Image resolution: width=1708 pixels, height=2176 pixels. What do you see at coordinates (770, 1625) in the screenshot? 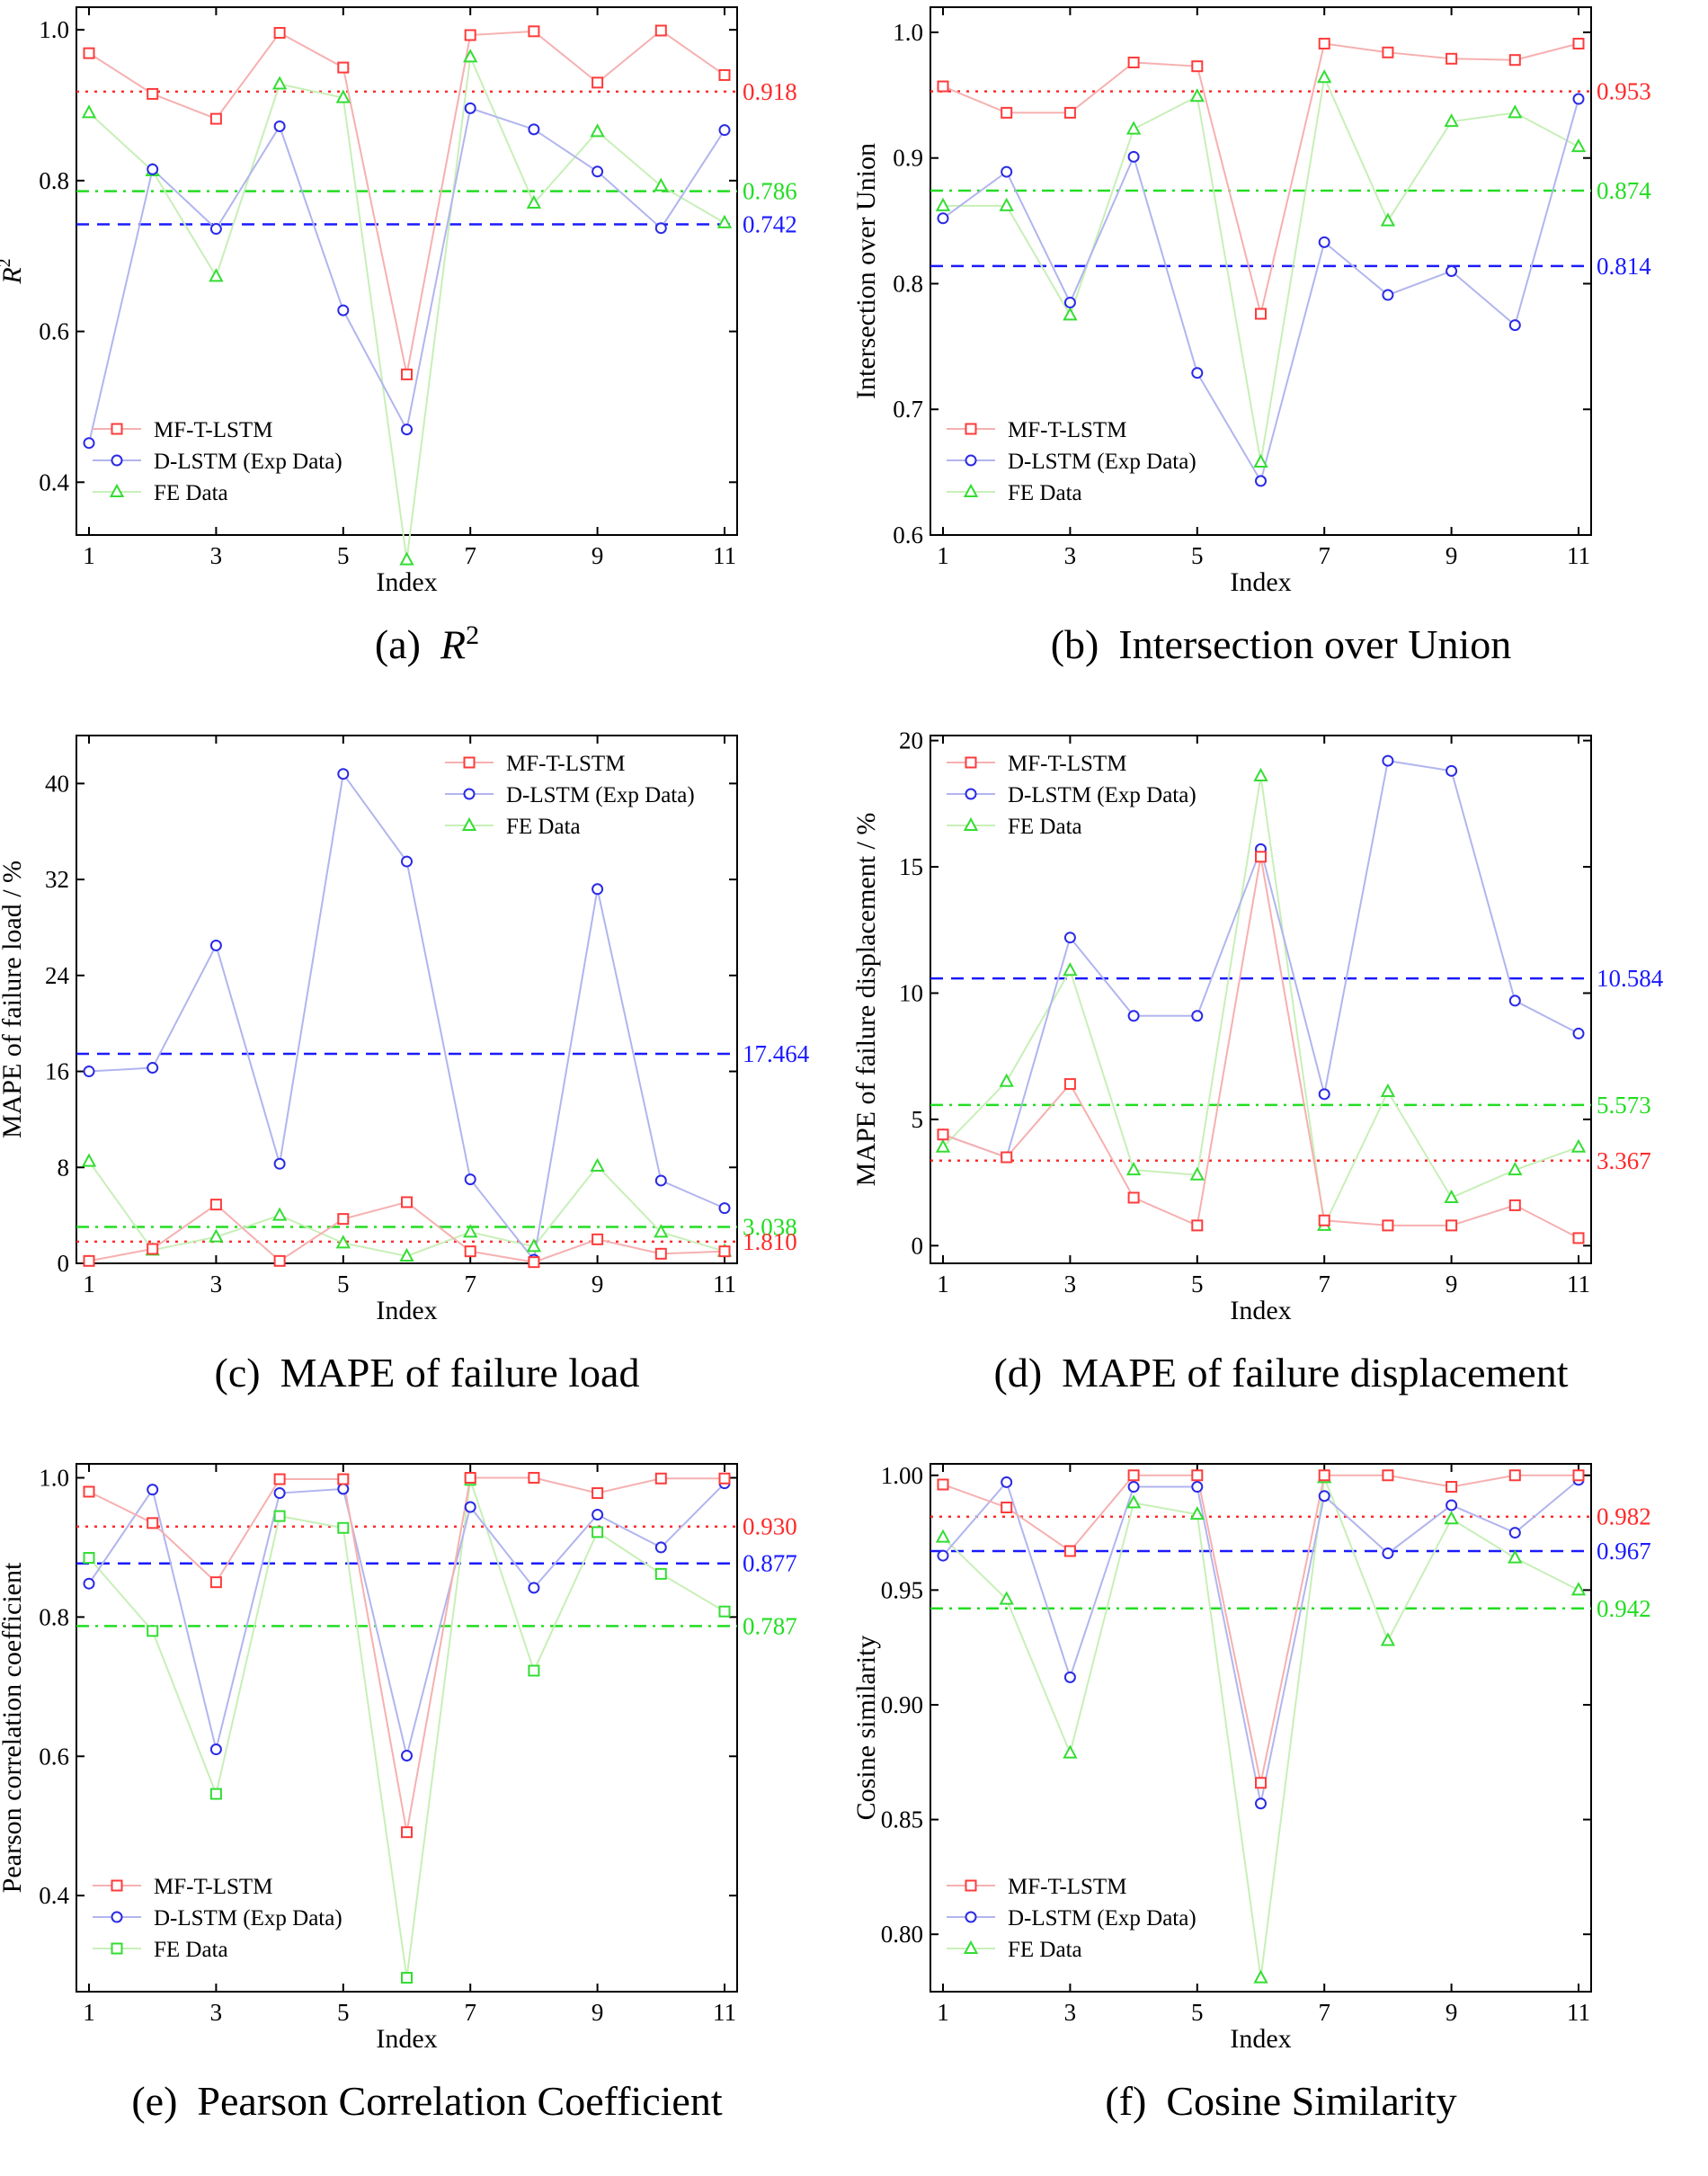
I see `reference-label: 0.787` at bounding box center [770, 1625].